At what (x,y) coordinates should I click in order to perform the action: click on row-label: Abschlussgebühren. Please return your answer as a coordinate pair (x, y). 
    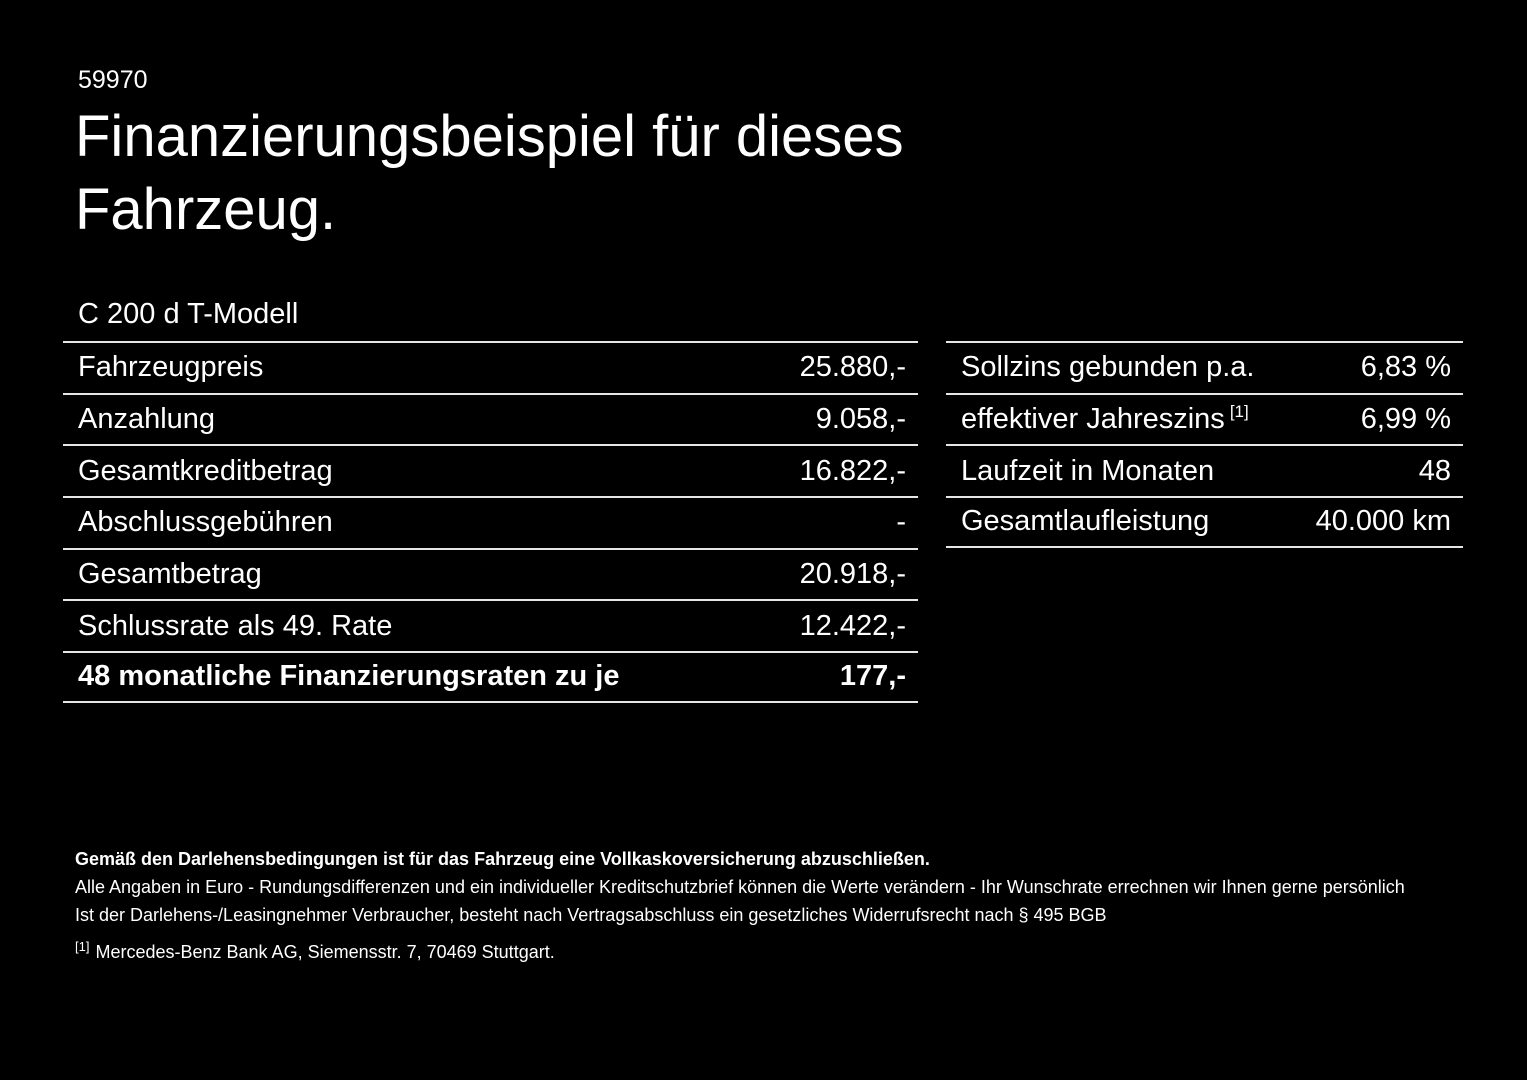
    Looking at the image, I should click on (205, 522).